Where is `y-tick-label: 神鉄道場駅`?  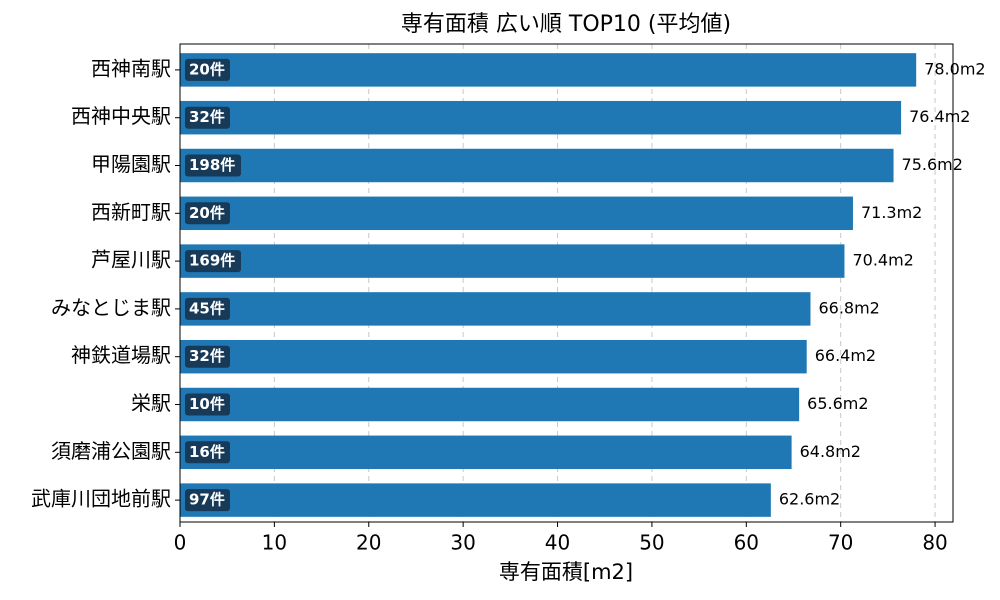
y-tick-label: 神鉄道場駅 is located at coordinates (121, 355).